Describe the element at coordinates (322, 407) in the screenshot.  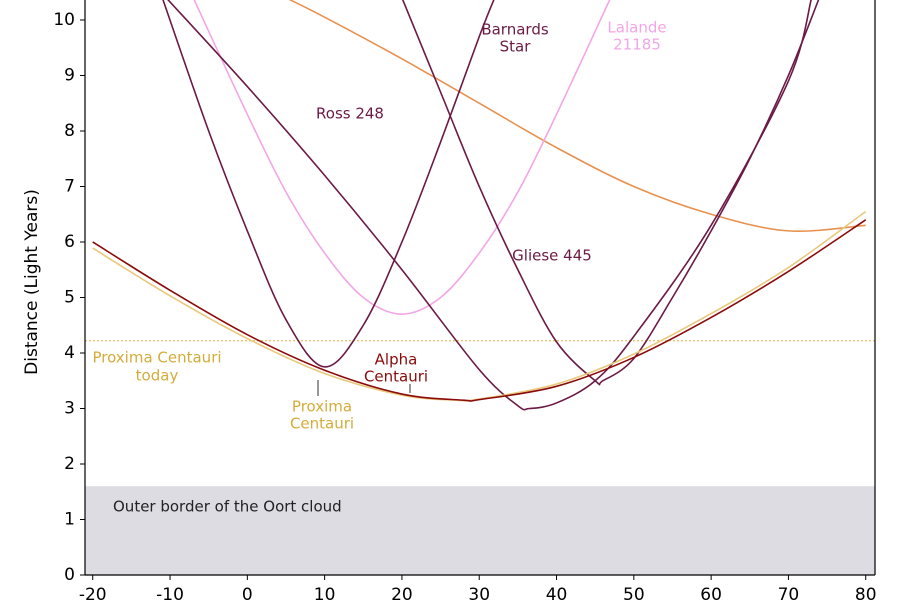
I see `series-label: Proxima` at that location.